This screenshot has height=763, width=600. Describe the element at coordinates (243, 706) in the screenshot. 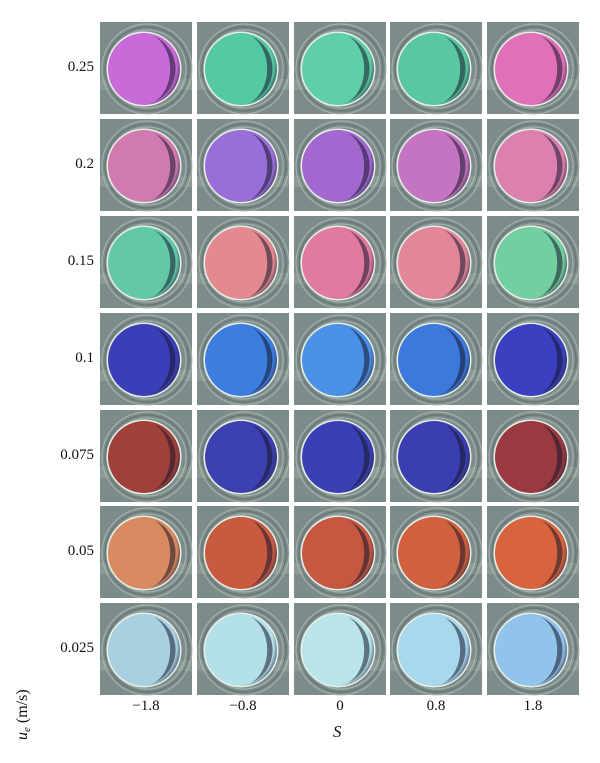

I see `x-tick-label: −0.8` at that location.